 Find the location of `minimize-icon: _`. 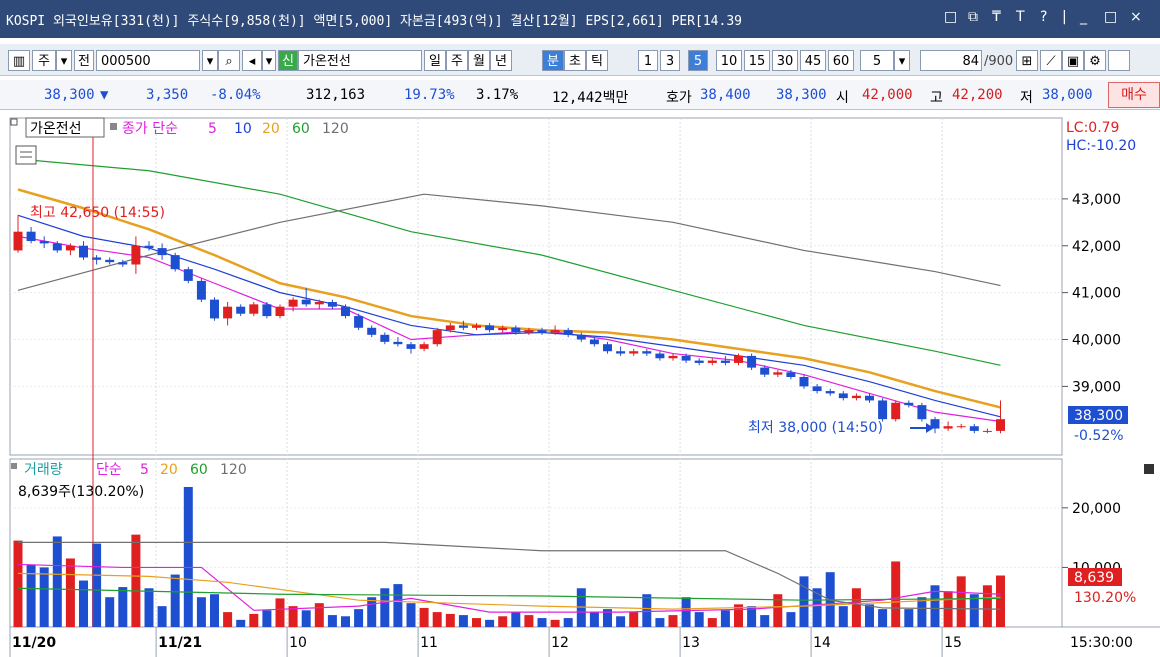

minimize-icon: _ is located at coordinates (1083, 17).